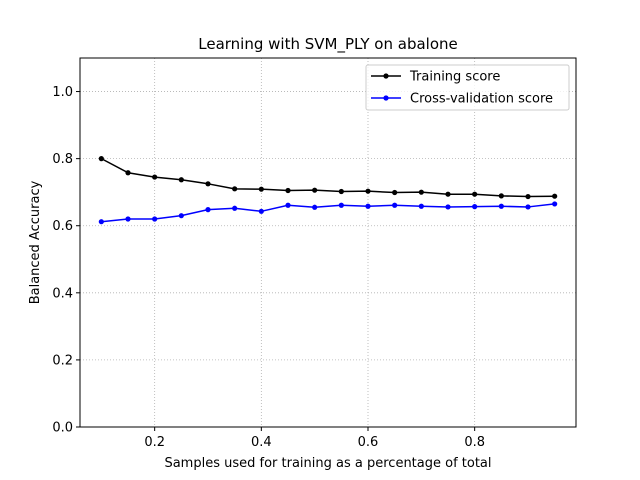  What do you see at coordinates (35, 242) in the screenshot?
I see `y-axis-title: Balanced Accuracy` at bounding box center [35, 242].